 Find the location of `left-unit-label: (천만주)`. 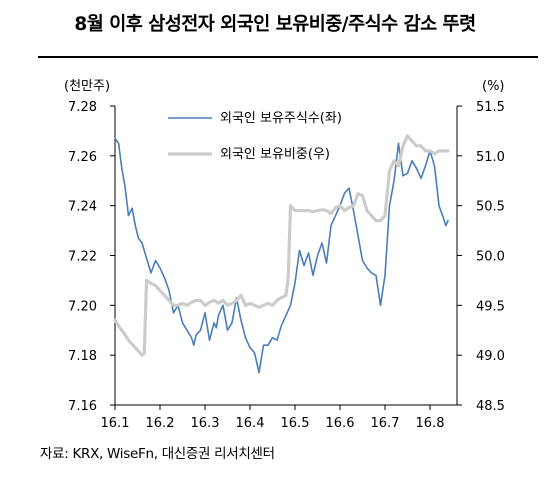

left-unit-label: (천만주) is located at coordinates (87, 86).